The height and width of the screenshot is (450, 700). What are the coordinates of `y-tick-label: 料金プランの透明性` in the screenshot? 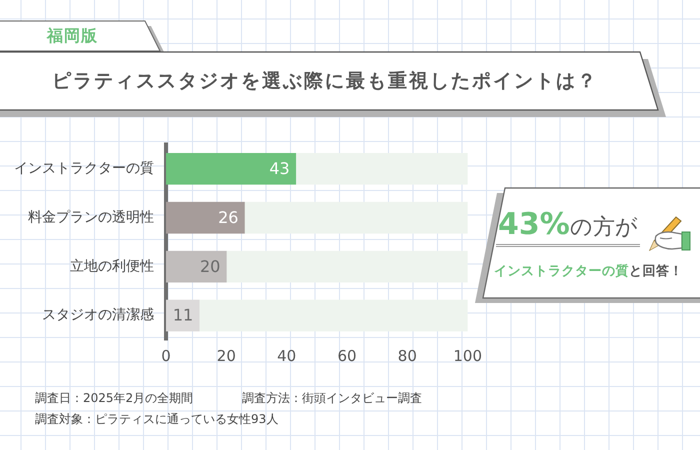 It's located at (91, 217).